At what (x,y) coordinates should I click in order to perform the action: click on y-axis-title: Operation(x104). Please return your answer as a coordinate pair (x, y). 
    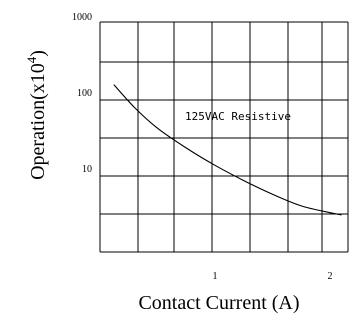
    Looking at the image, I should click on (36, 115).